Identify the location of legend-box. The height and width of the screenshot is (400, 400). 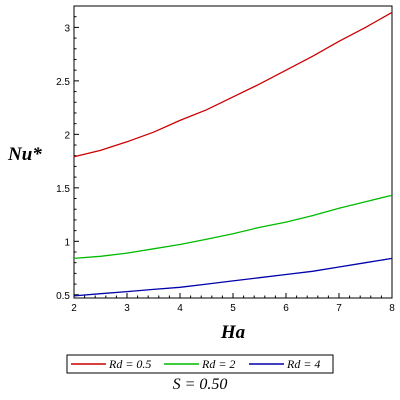
(200, 364).